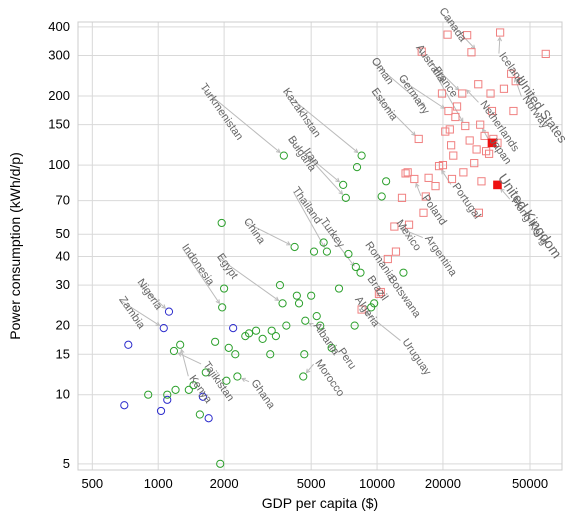 Image resolution: width=570 pixels, height=522 pixels. I want to click on y-tick-label: 10, so click(63, 394).